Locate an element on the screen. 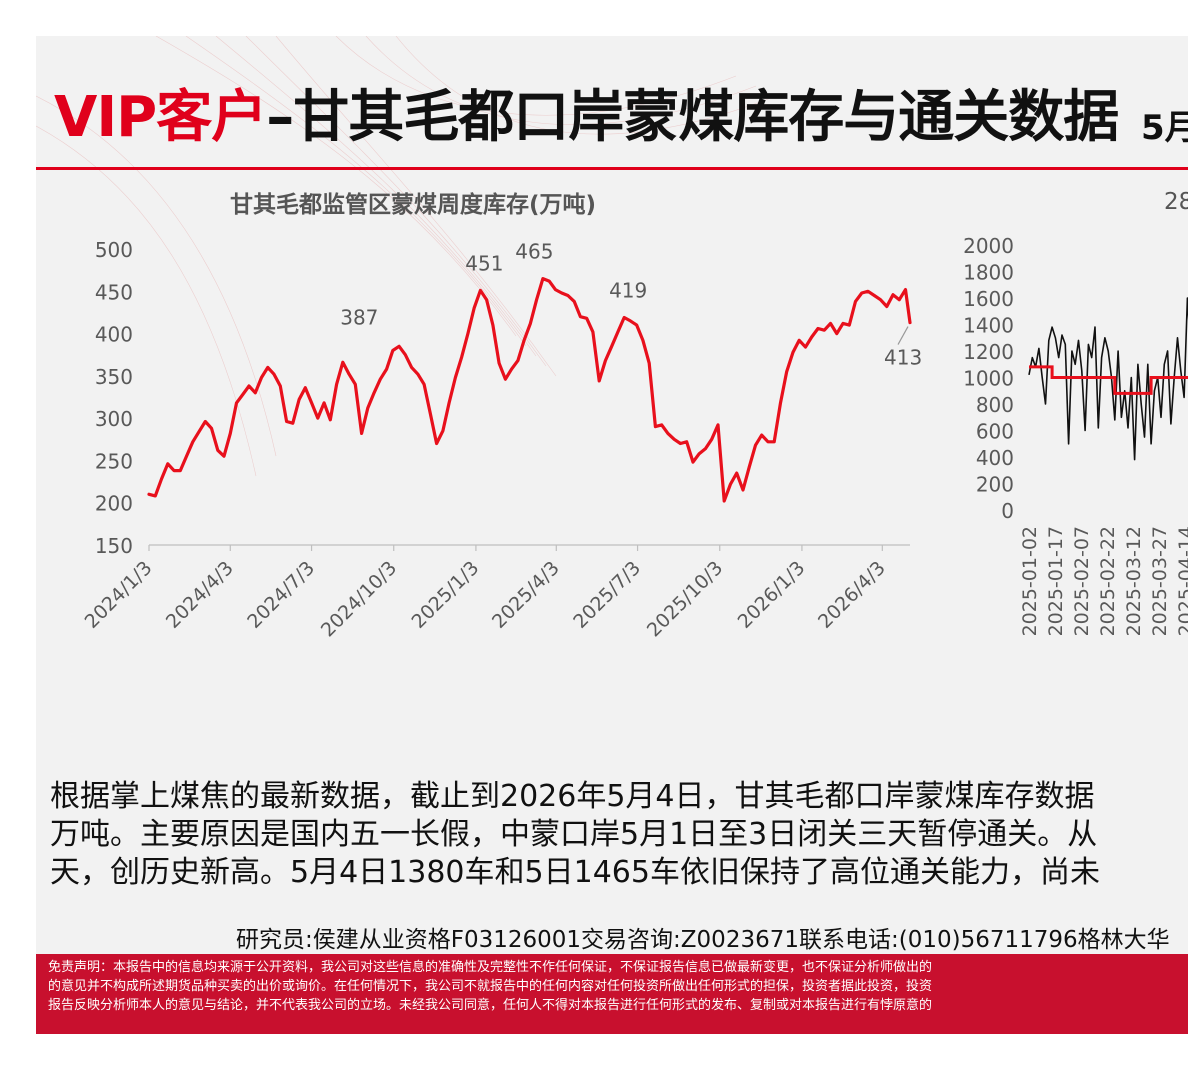 The height and width of the screenshot is (1070, 1188). inventory-y-tick-label: 400 is located at coordinates (114, 335).